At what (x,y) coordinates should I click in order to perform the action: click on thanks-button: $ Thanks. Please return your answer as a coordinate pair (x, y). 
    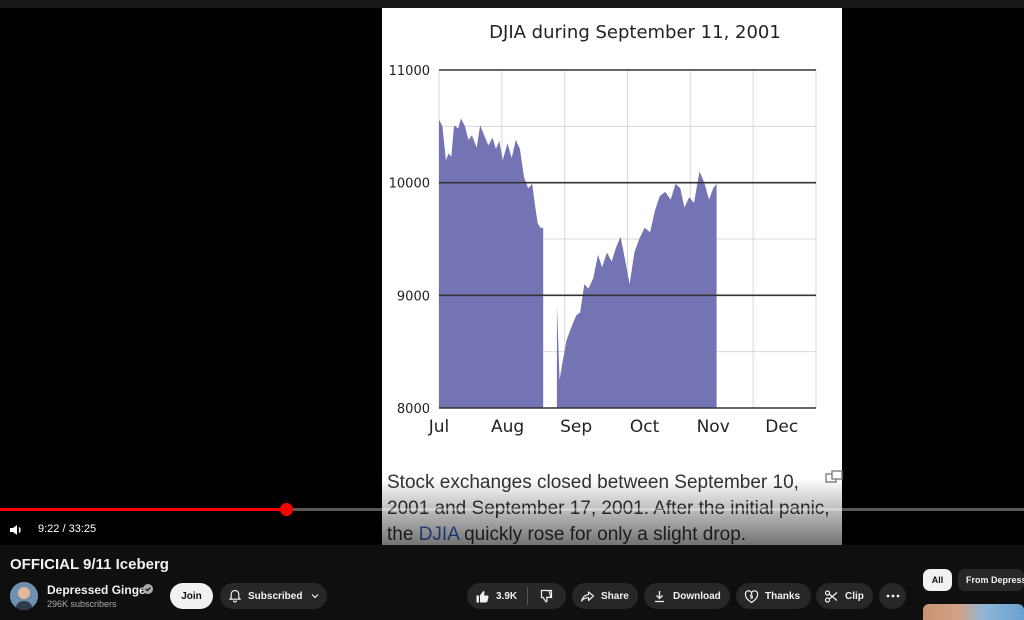
    Looking at the image, I should click on (773, 596).